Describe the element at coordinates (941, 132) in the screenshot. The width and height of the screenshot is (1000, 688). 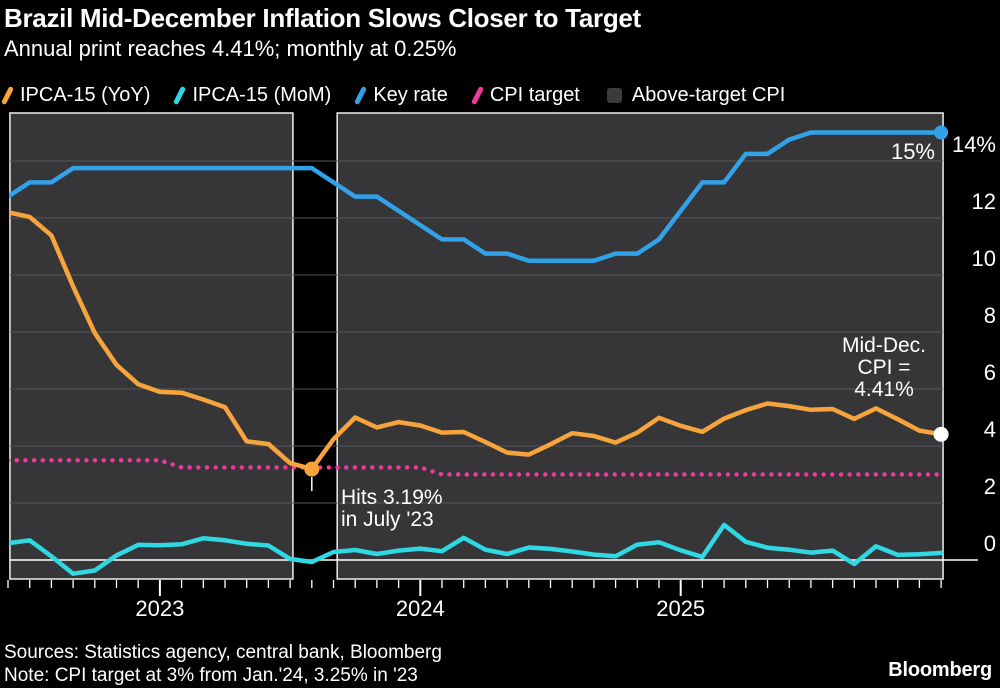
I see `key-rate-end-dot` at that location.